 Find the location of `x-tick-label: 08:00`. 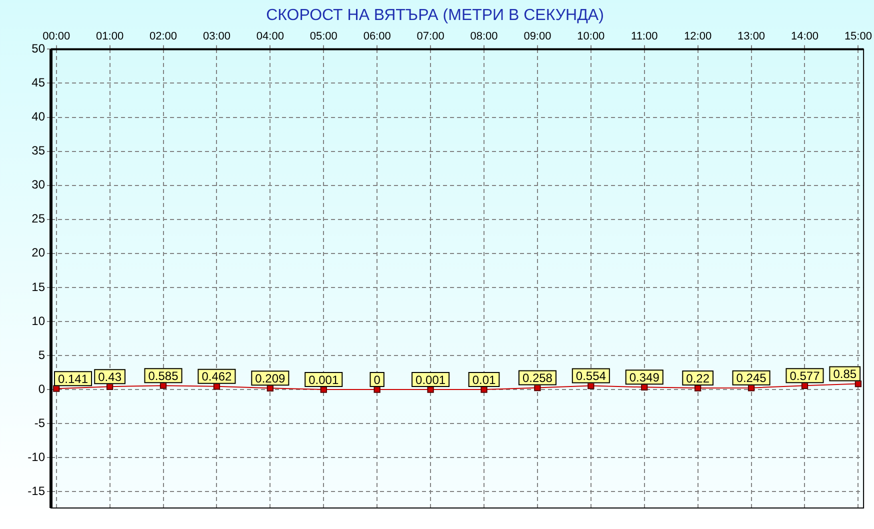

x-tick-label: 08:00 is located at coordinates (484, 36).